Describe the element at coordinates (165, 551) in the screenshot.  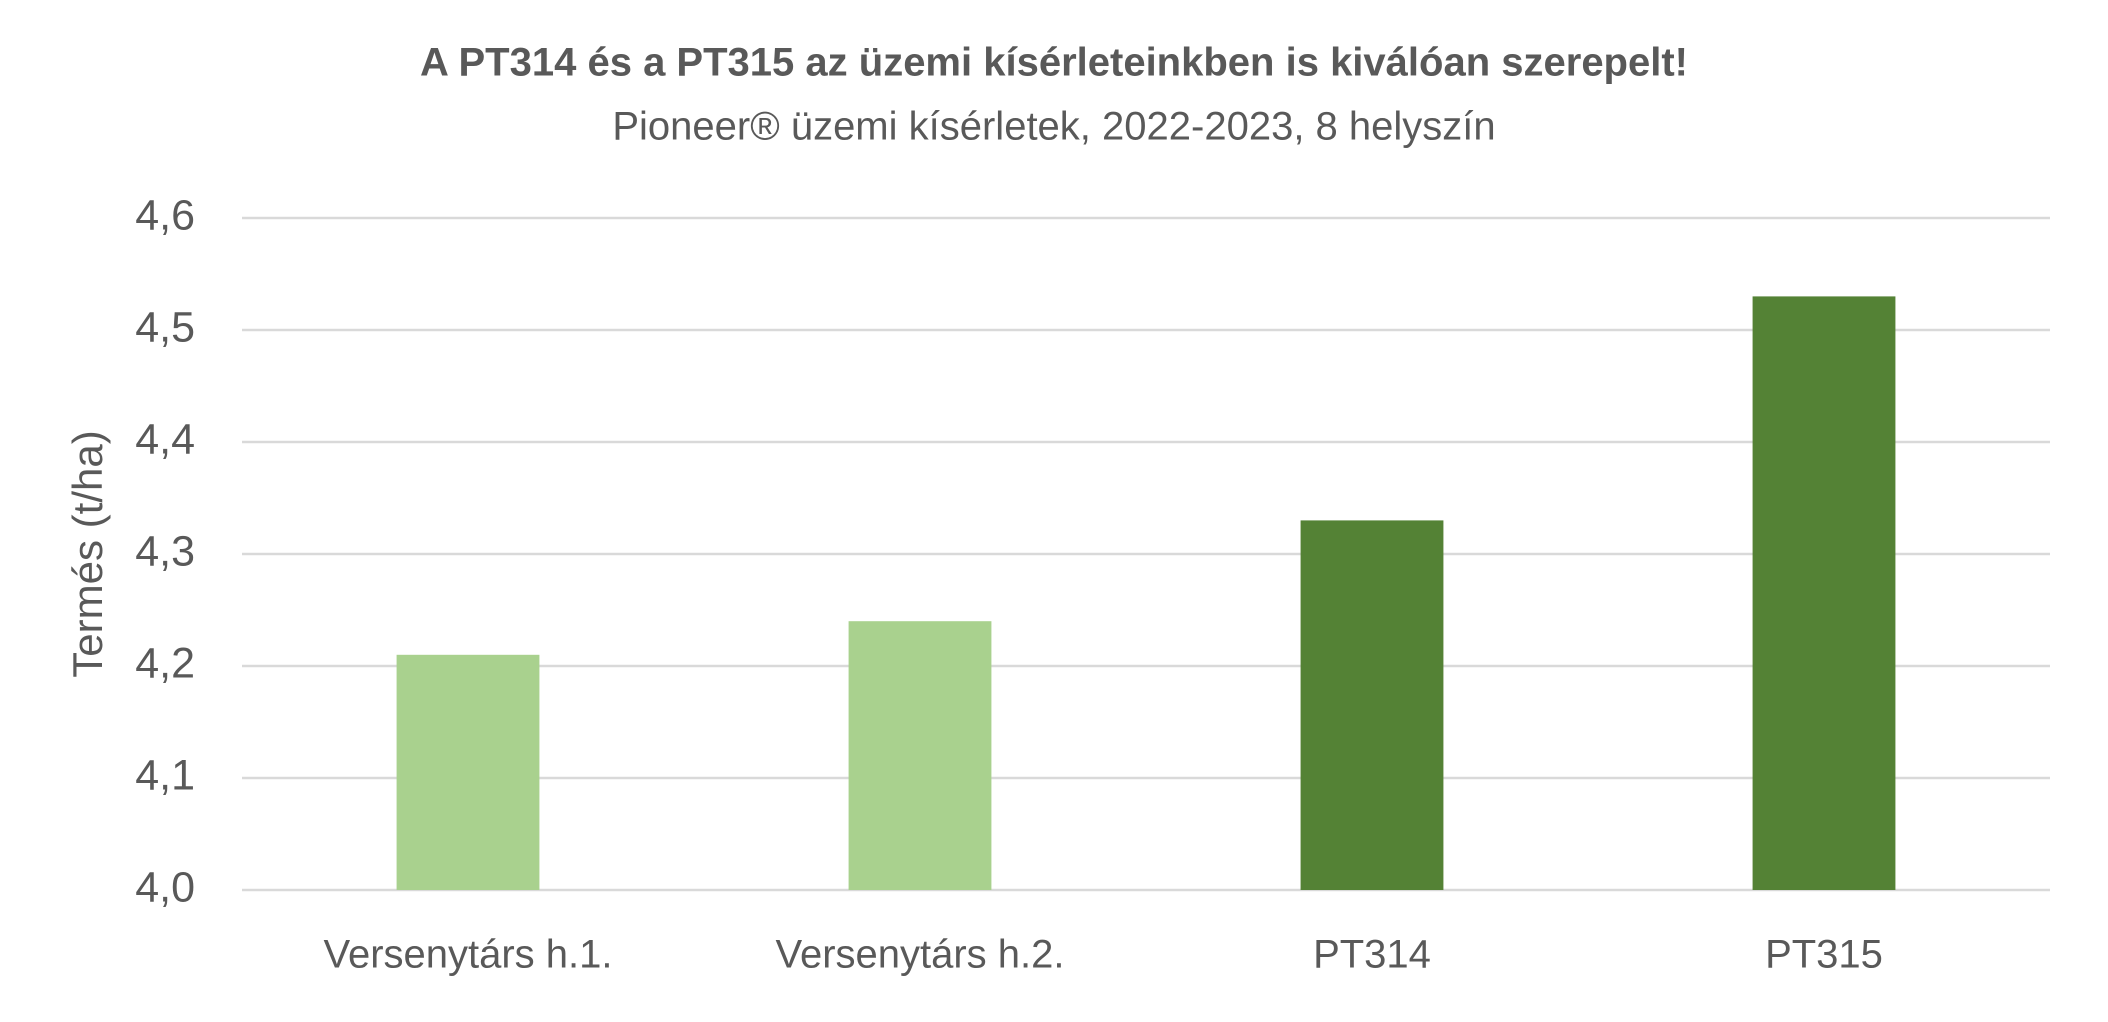
I see `y-tick-label: 4,3` at that location.